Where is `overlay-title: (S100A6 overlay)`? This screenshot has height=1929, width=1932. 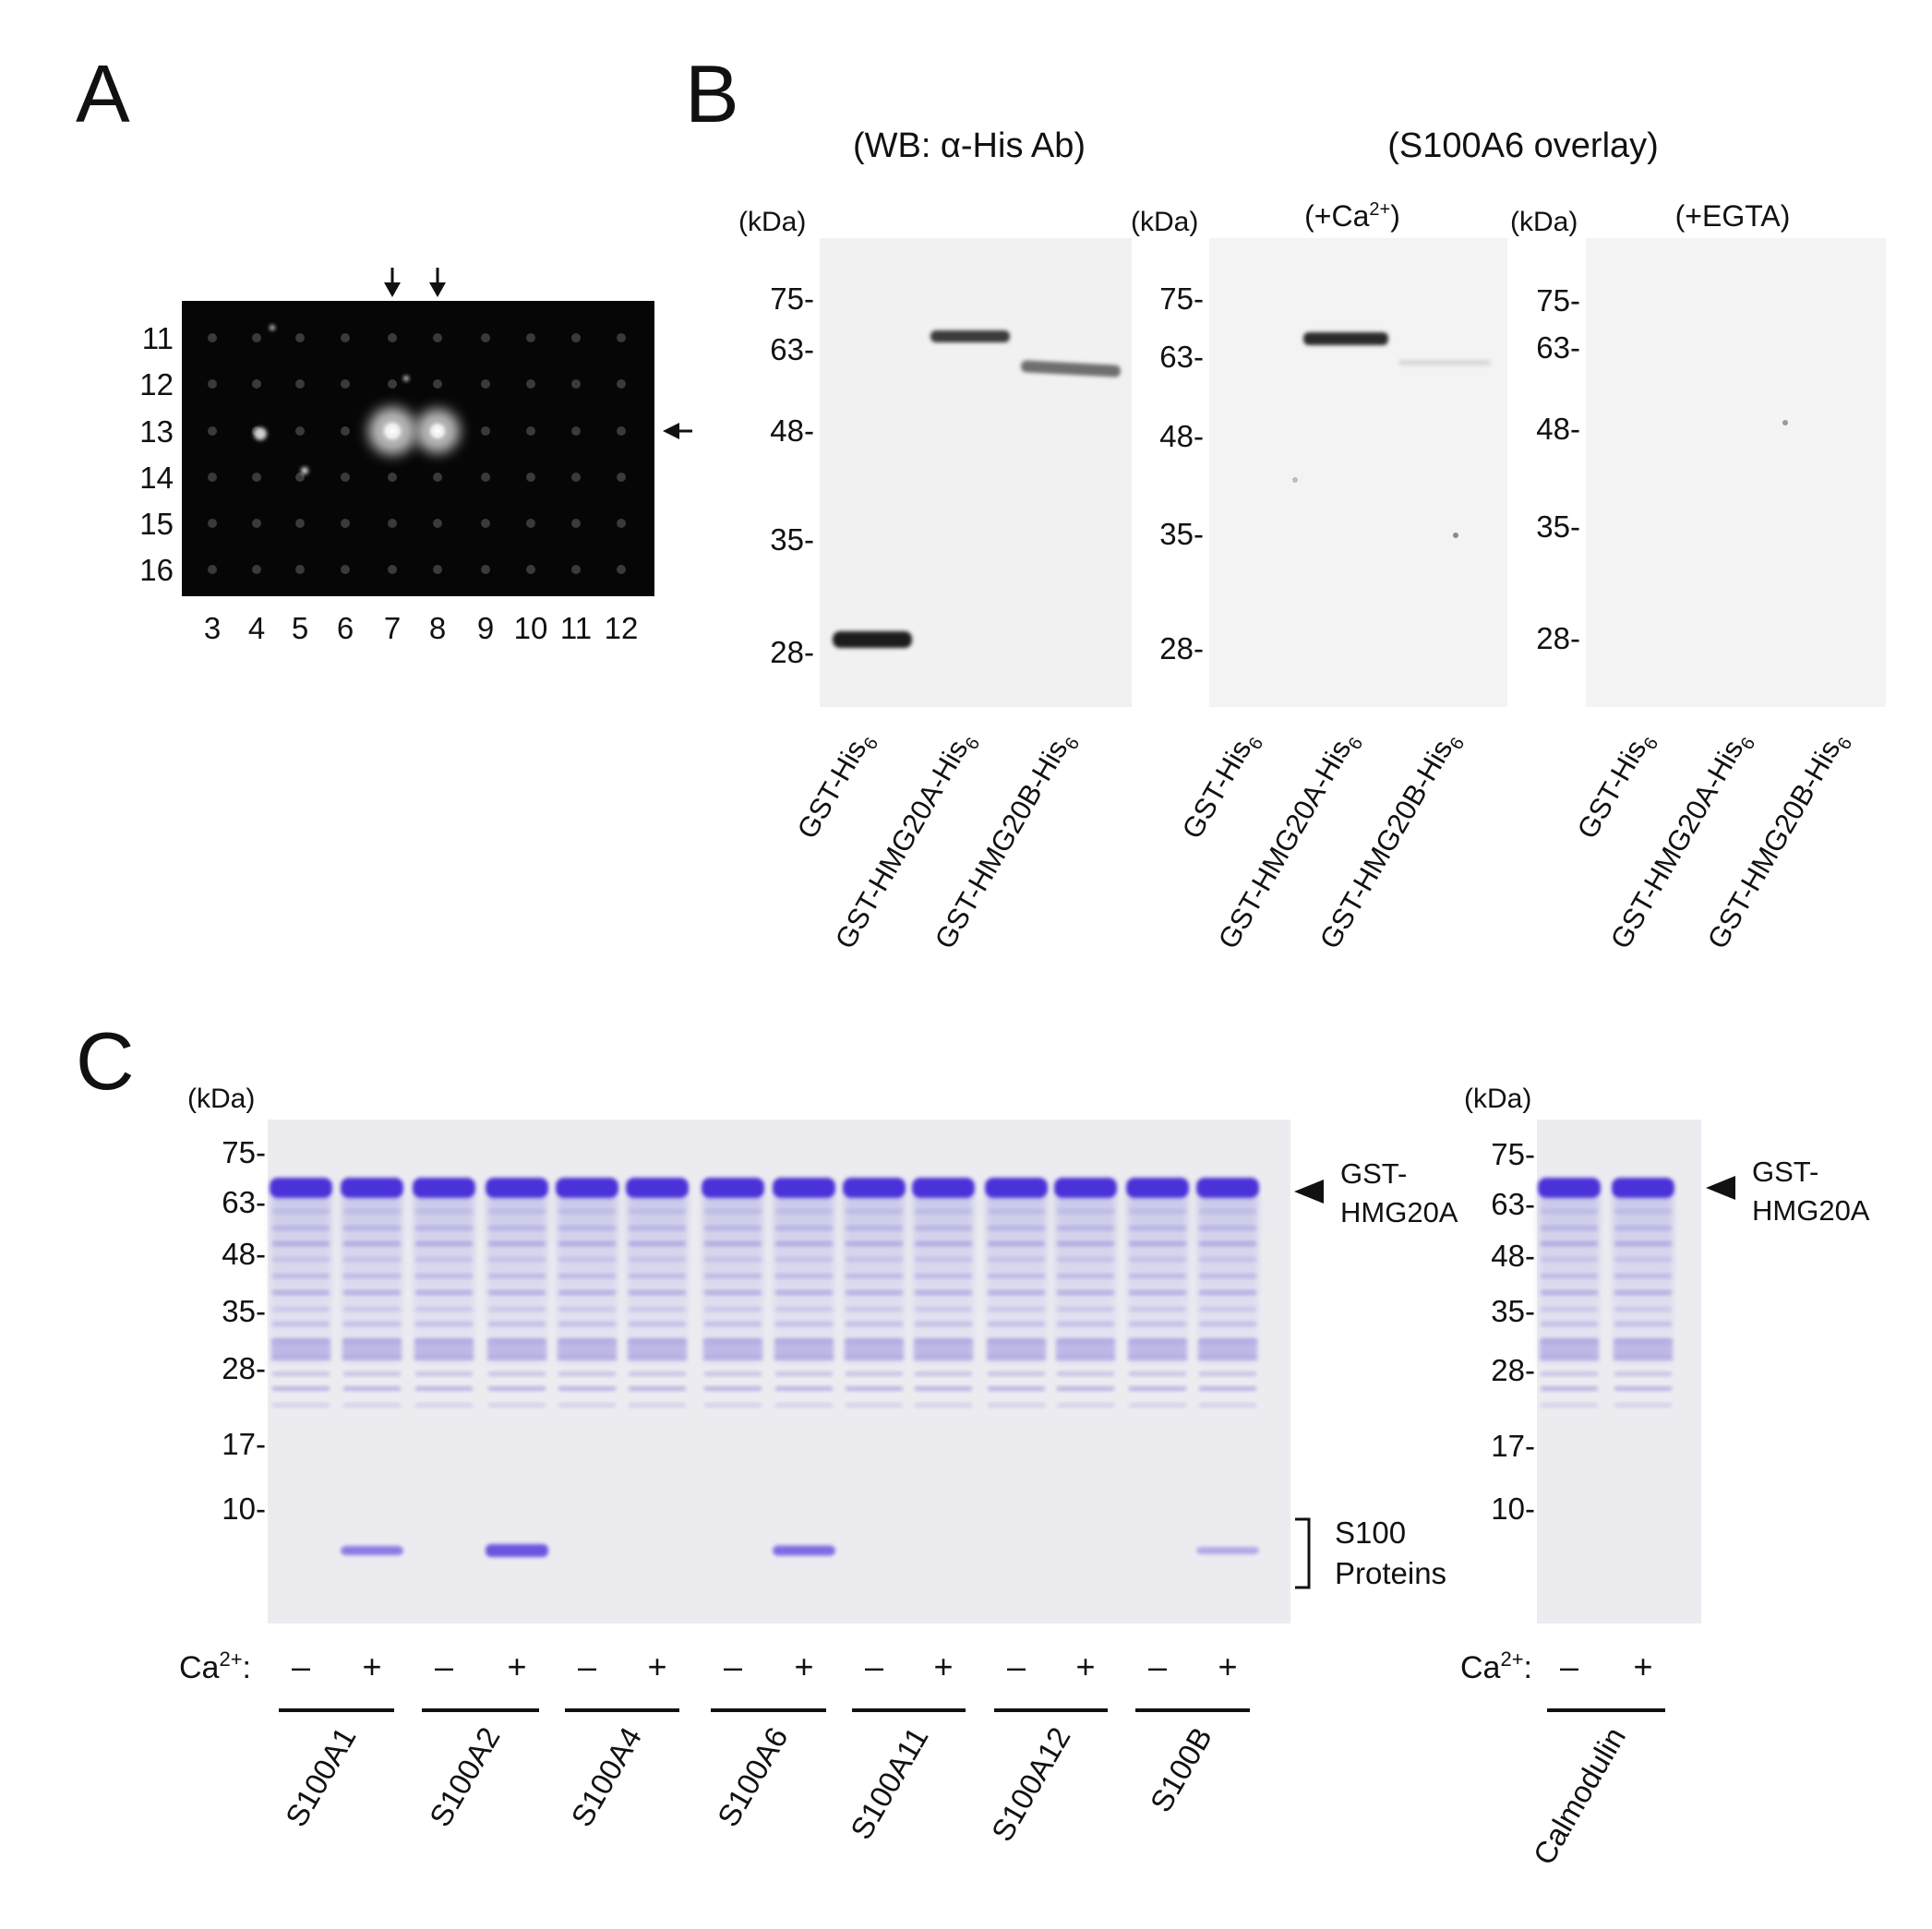 overlay-title: (S100A6 overlay) is located at coordinates (1523, 146).